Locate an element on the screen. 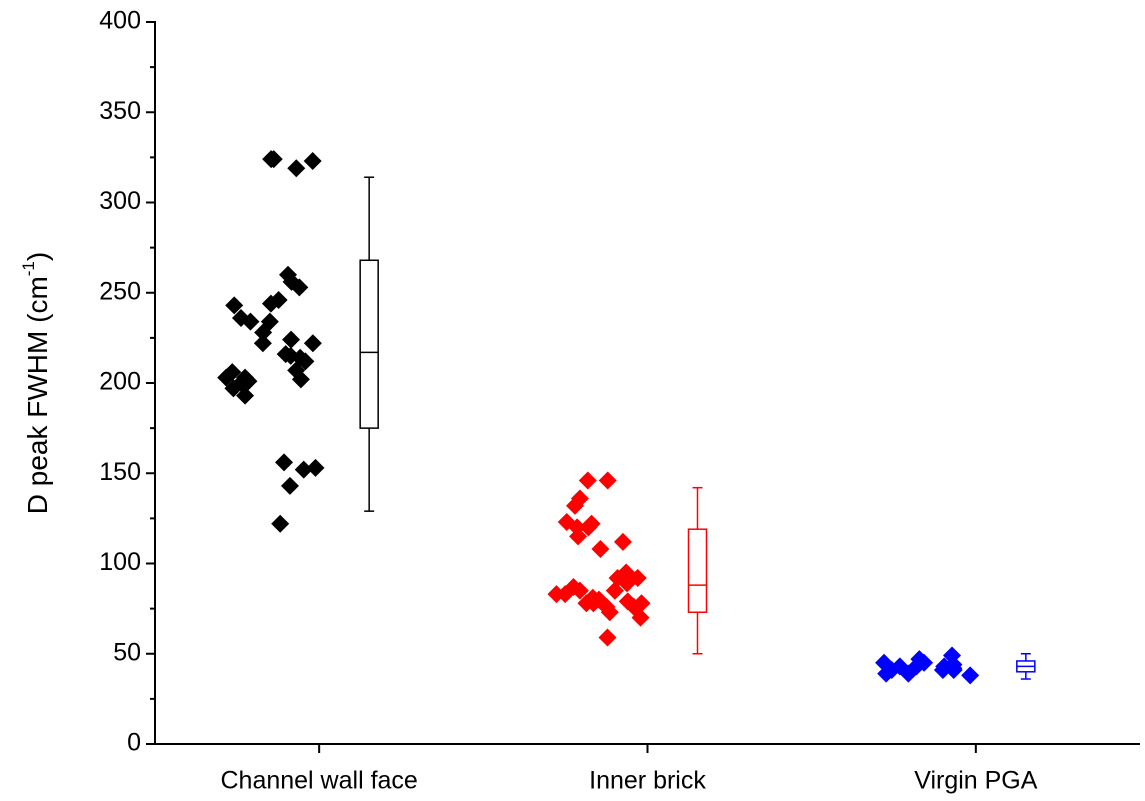 The image size is (1145, 801). y-axis-label: D peak FWHM (cm-1) is located at coordinates (36, 383).